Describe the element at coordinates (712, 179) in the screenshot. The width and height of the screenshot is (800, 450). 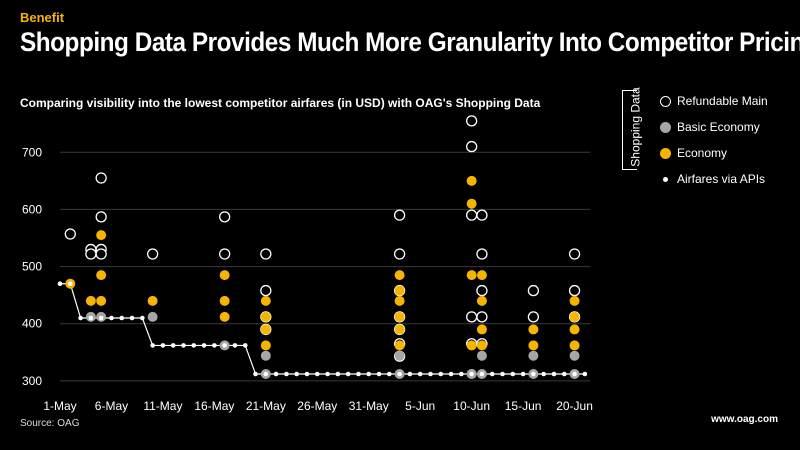
I see `legend-item-api-airfares: Airfares via APIs` at that location.